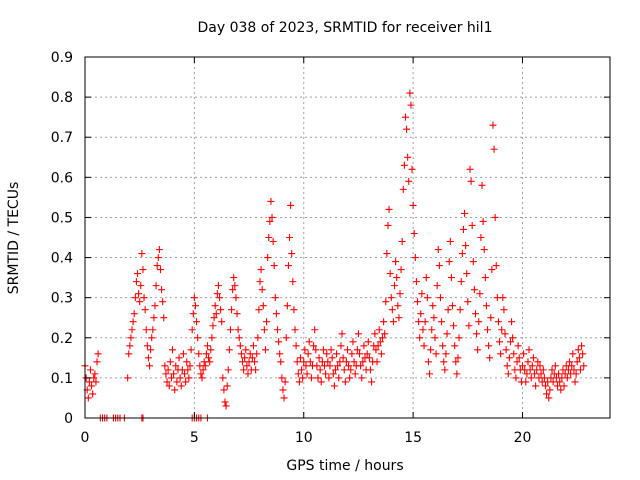 The width and height of the screenshot is (640, 480). Describe the element at coordinates (62, 259) in the screenshot. I see `y-tick-label: 0.4` at that location.